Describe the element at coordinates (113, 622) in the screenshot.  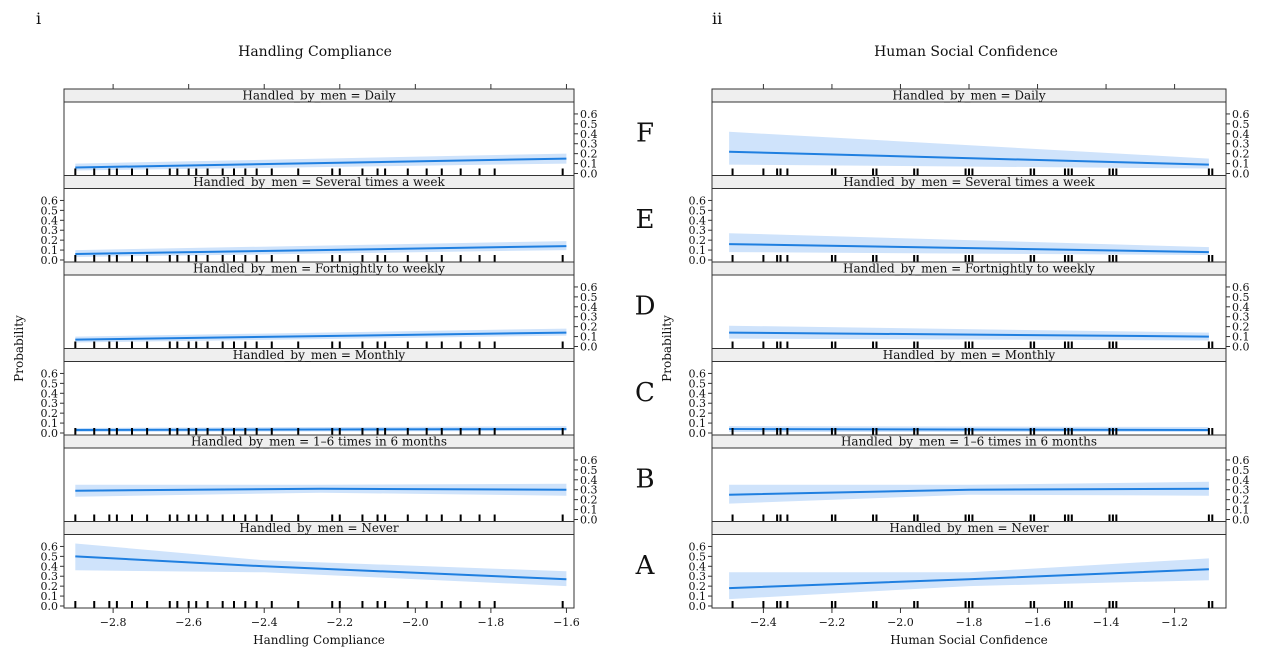
I see `x-tick-label: −2.8` at that location.